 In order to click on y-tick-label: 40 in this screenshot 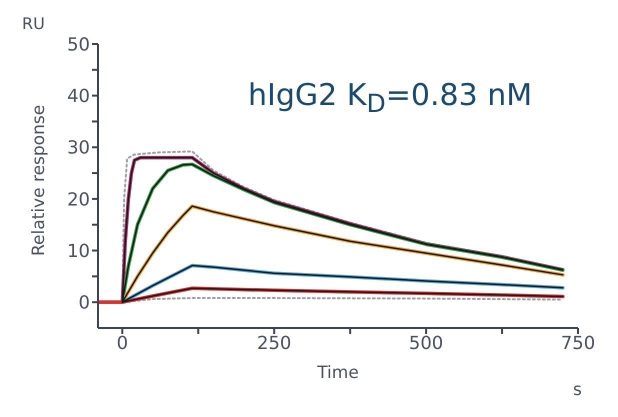, I will do `click(78, 97)`.